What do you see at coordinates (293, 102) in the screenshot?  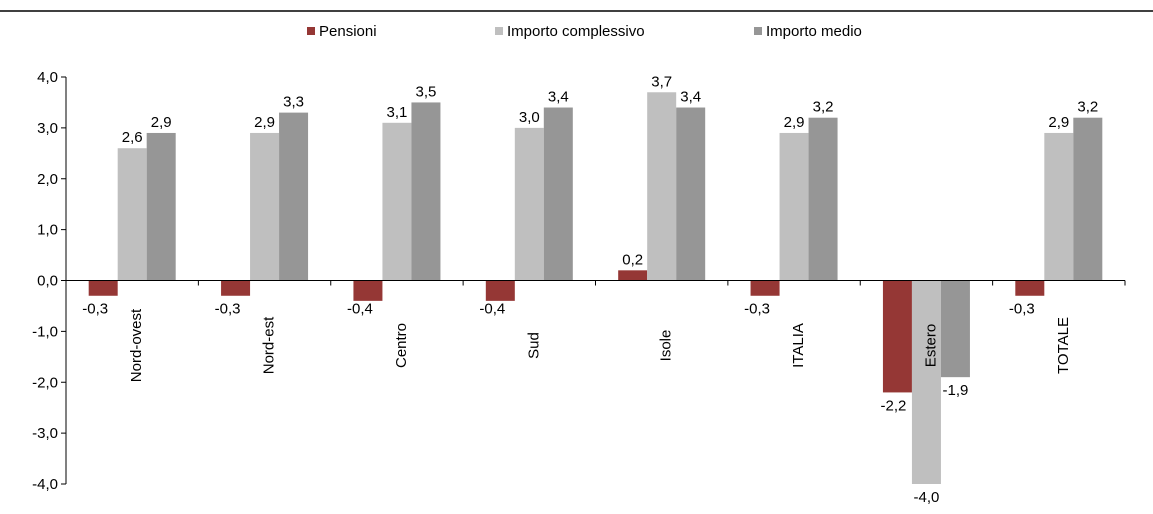 I see `data-label: 3,3` at bounding box center [293, 102].